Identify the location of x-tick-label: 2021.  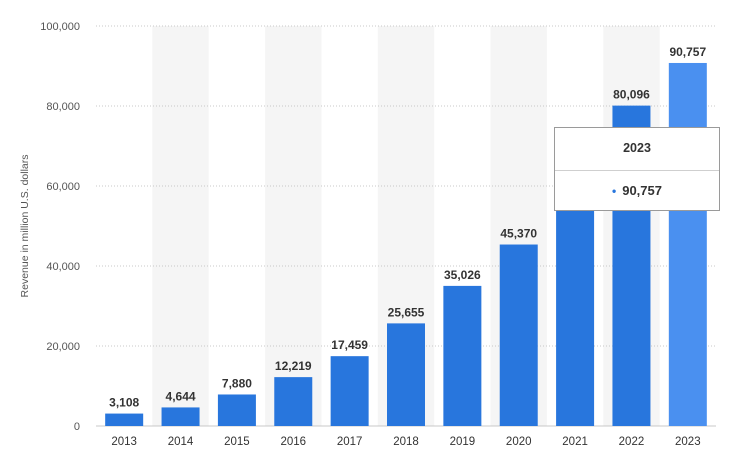
(575, 442).